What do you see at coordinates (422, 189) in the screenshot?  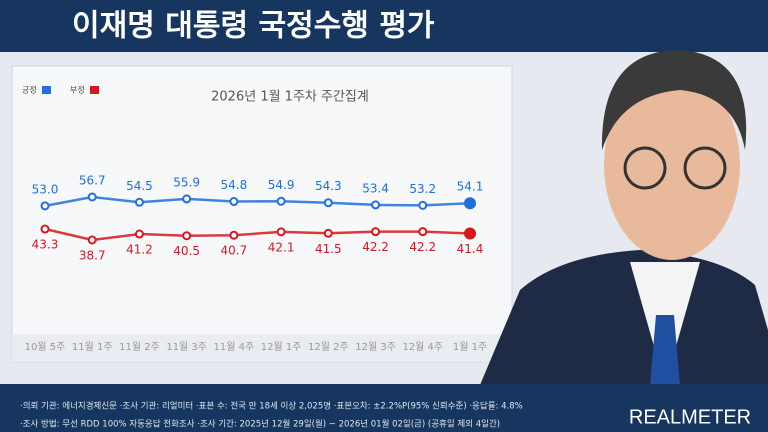 I see `value-label: 53.2` at bounding box center [422, 189].